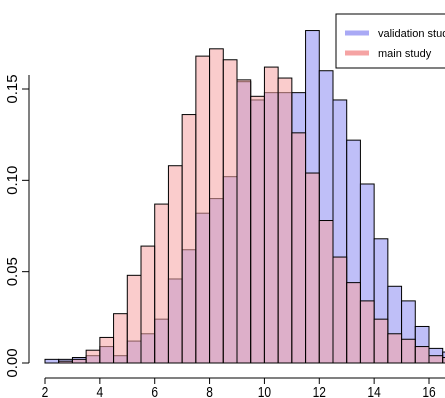  What do you see at coordinates (428, 391) in the screenshot?
I see `x-tick-label: 16` at bounding box center [428, 391].